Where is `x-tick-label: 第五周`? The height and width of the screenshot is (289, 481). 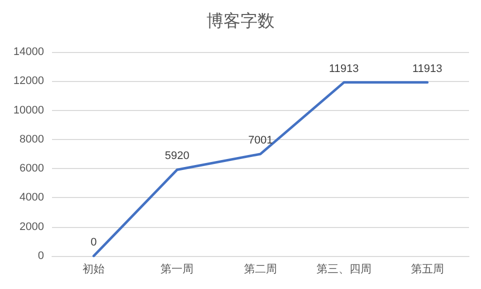 x-tick-label: 第五周 is located at coordinates (427, 270).